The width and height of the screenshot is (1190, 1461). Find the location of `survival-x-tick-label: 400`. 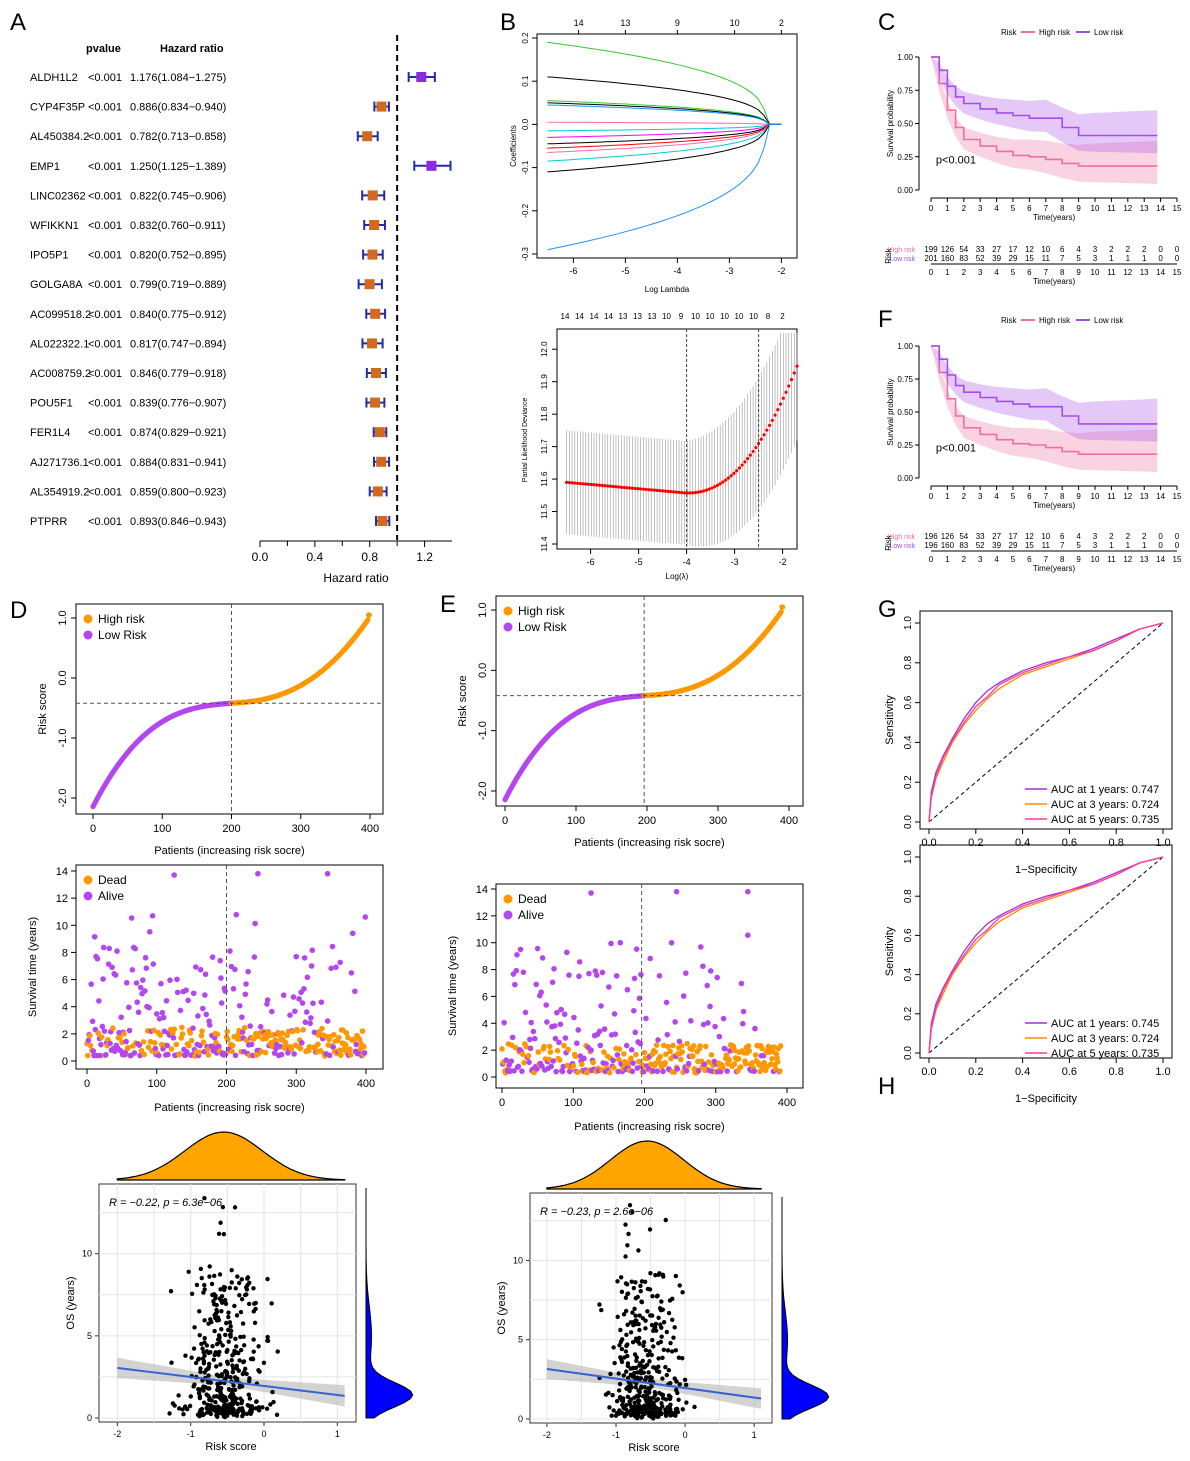

survival-x-tick-label: 400 is located at coordinates (366, 1084).